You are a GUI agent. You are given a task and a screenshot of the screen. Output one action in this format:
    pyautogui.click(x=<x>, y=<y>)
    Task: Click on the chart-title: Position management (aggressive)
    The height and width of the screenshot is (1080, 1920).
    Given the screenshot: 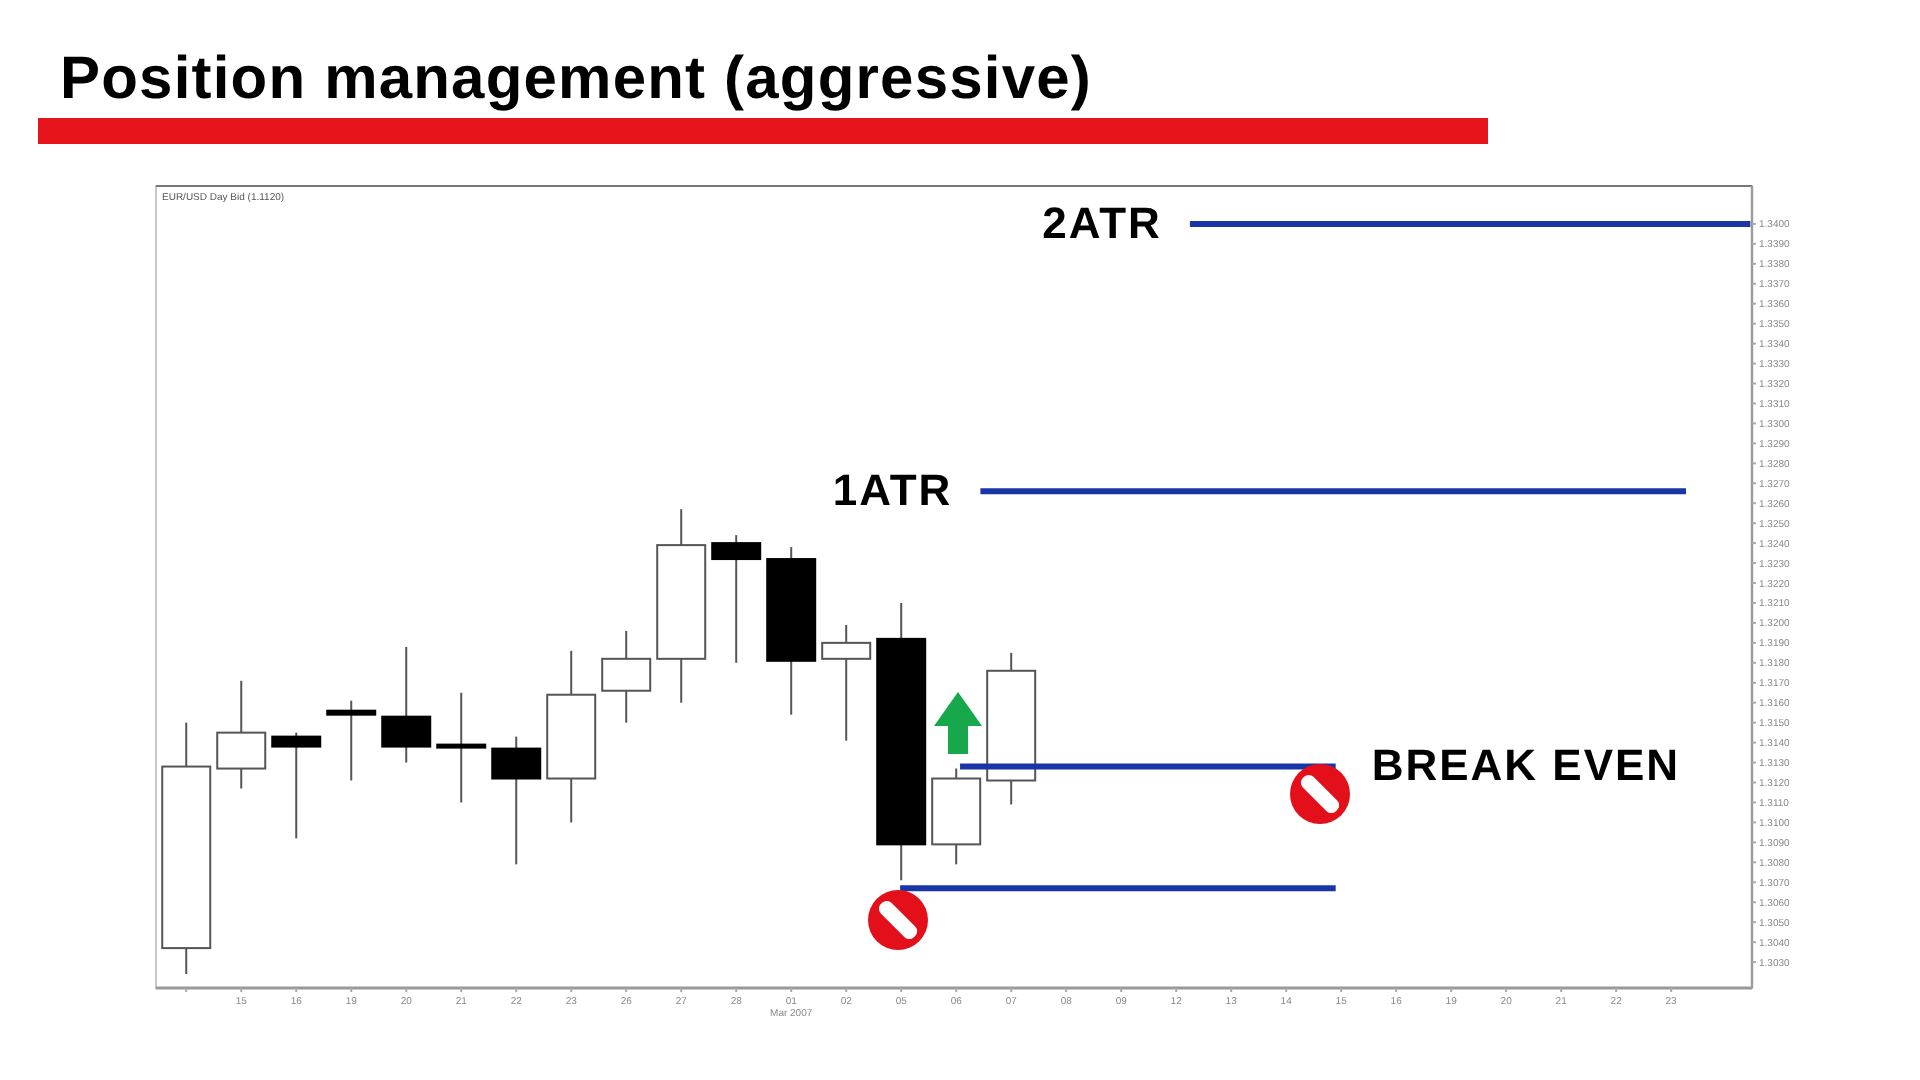 What is the action you would take?
    pyautogui.click(x=576, y=79)
    